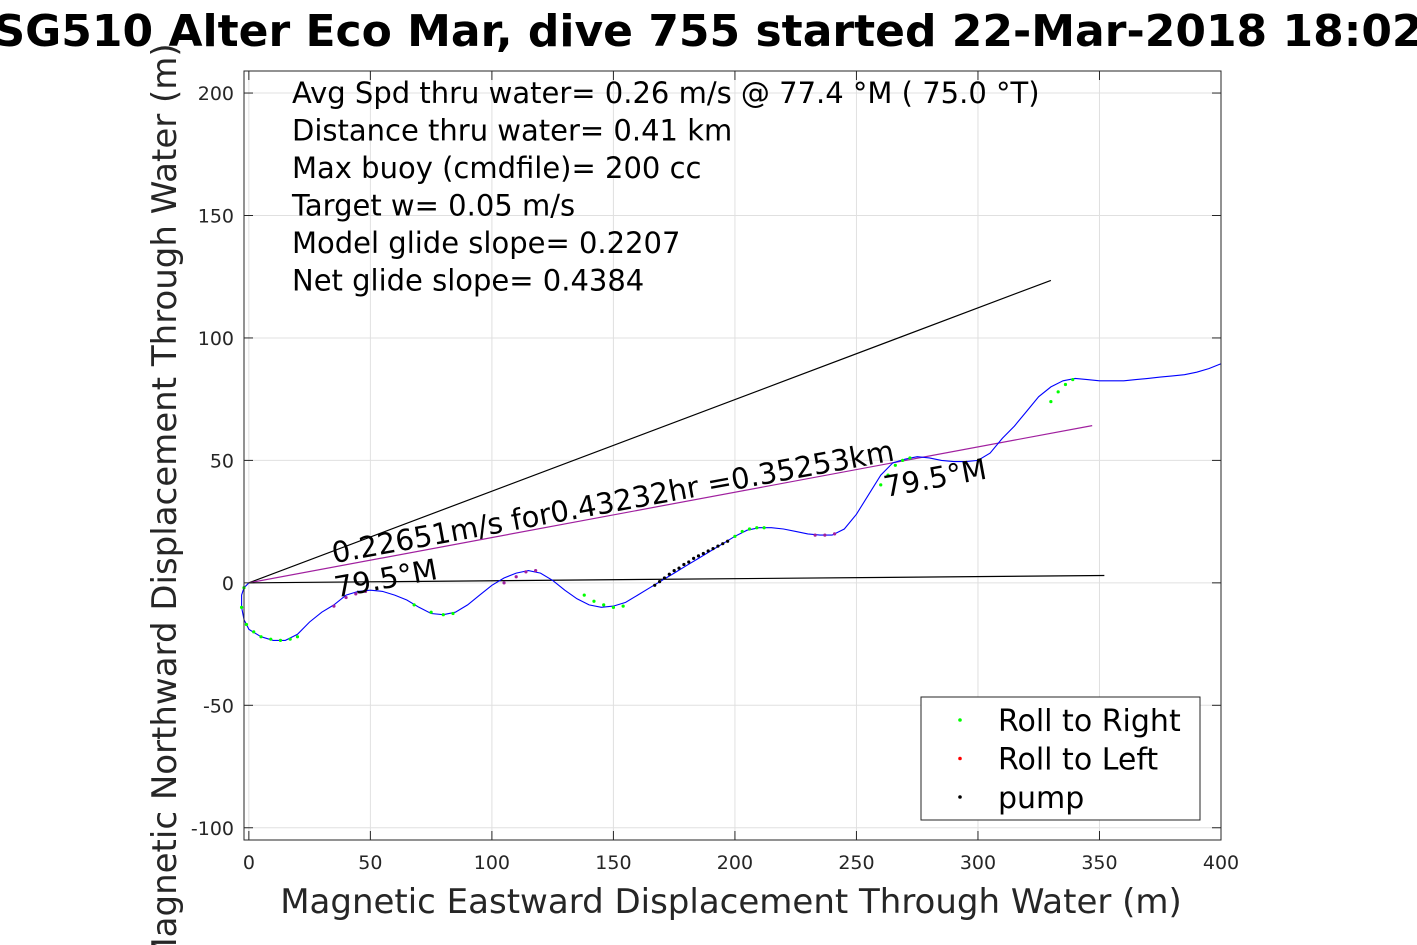 This screenshot has height=945, width=1417. I want to click on reference-line-lower, so click(676, 579).